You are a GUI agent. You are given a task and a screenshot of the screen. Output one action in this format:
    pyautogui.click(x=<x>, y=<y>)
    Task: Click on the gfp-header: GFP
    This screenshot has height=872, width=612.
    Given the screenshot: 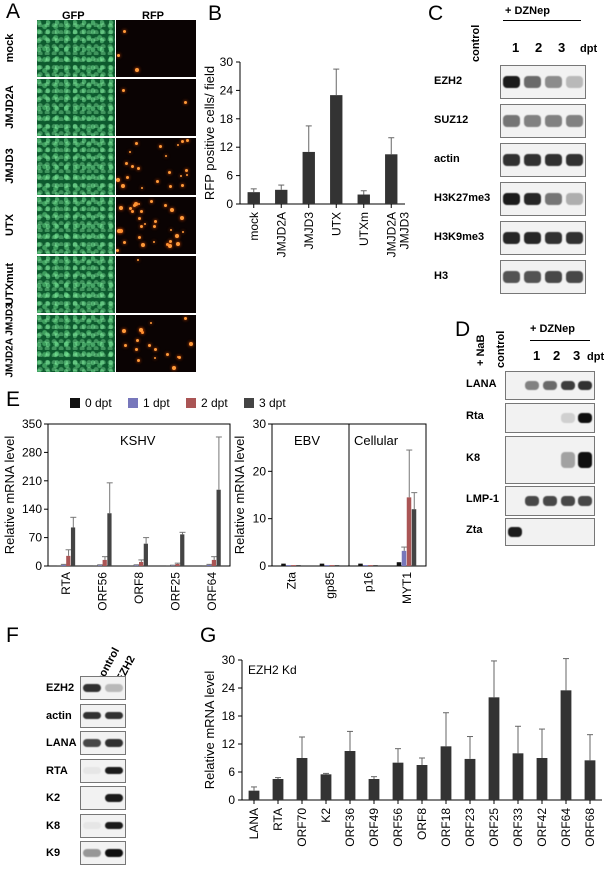 What is the action you would take?
    pyautogui.click(x=73, y=16)
    